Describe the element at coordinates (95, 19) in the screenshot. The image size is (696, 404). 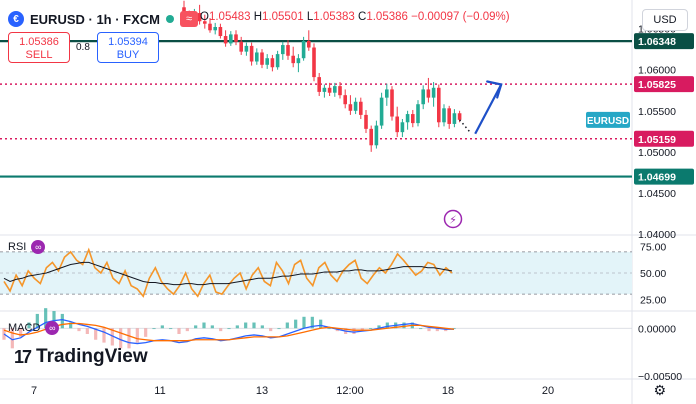
I see `symbol-title: EURUSD · 1h · FXCM` at that location.